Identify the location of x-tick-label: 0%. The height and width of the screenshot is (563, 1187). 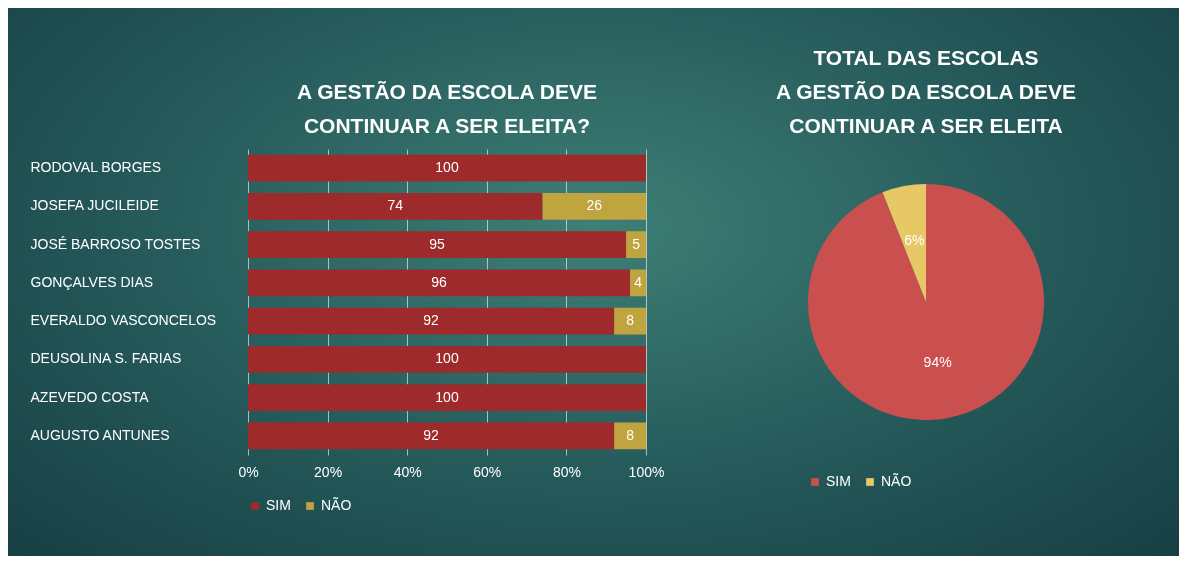
(248, 471).